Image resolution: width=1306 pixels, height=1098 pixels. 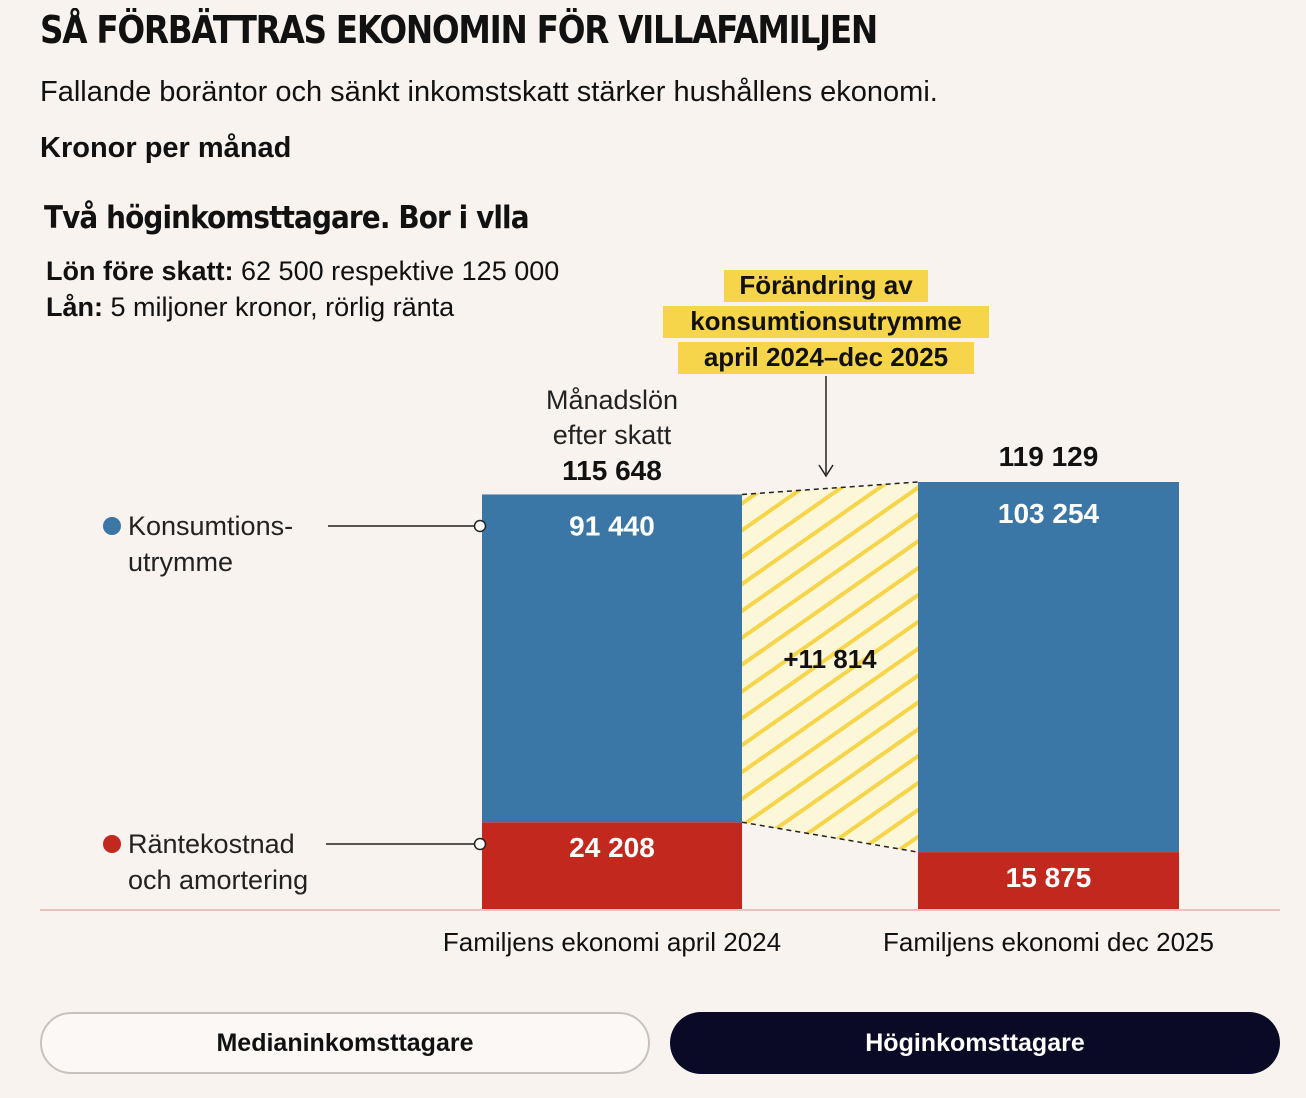 I want to click on change-value-label: +11 814, so click(x=830, y=659).